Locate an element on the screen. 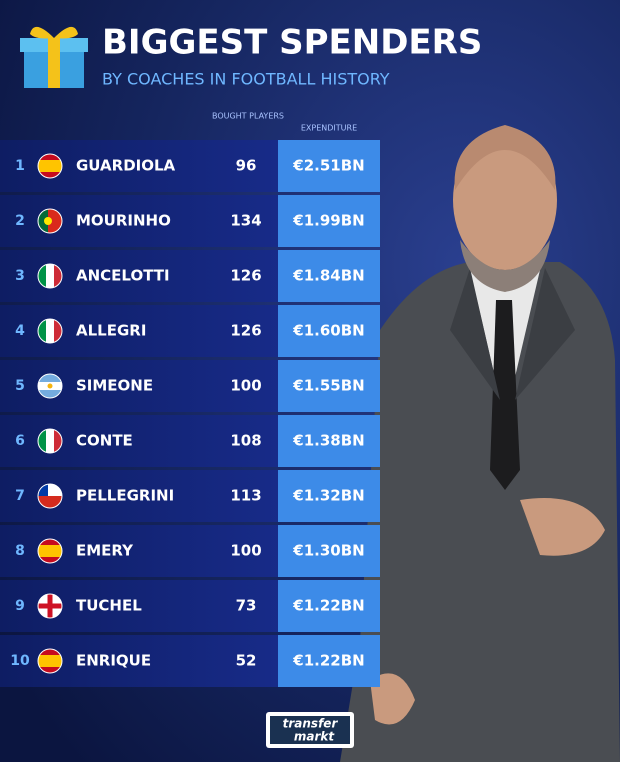 This screenshot has width=620, height=766. expenditure: €1.30BN is located at coordinates (328, 551).